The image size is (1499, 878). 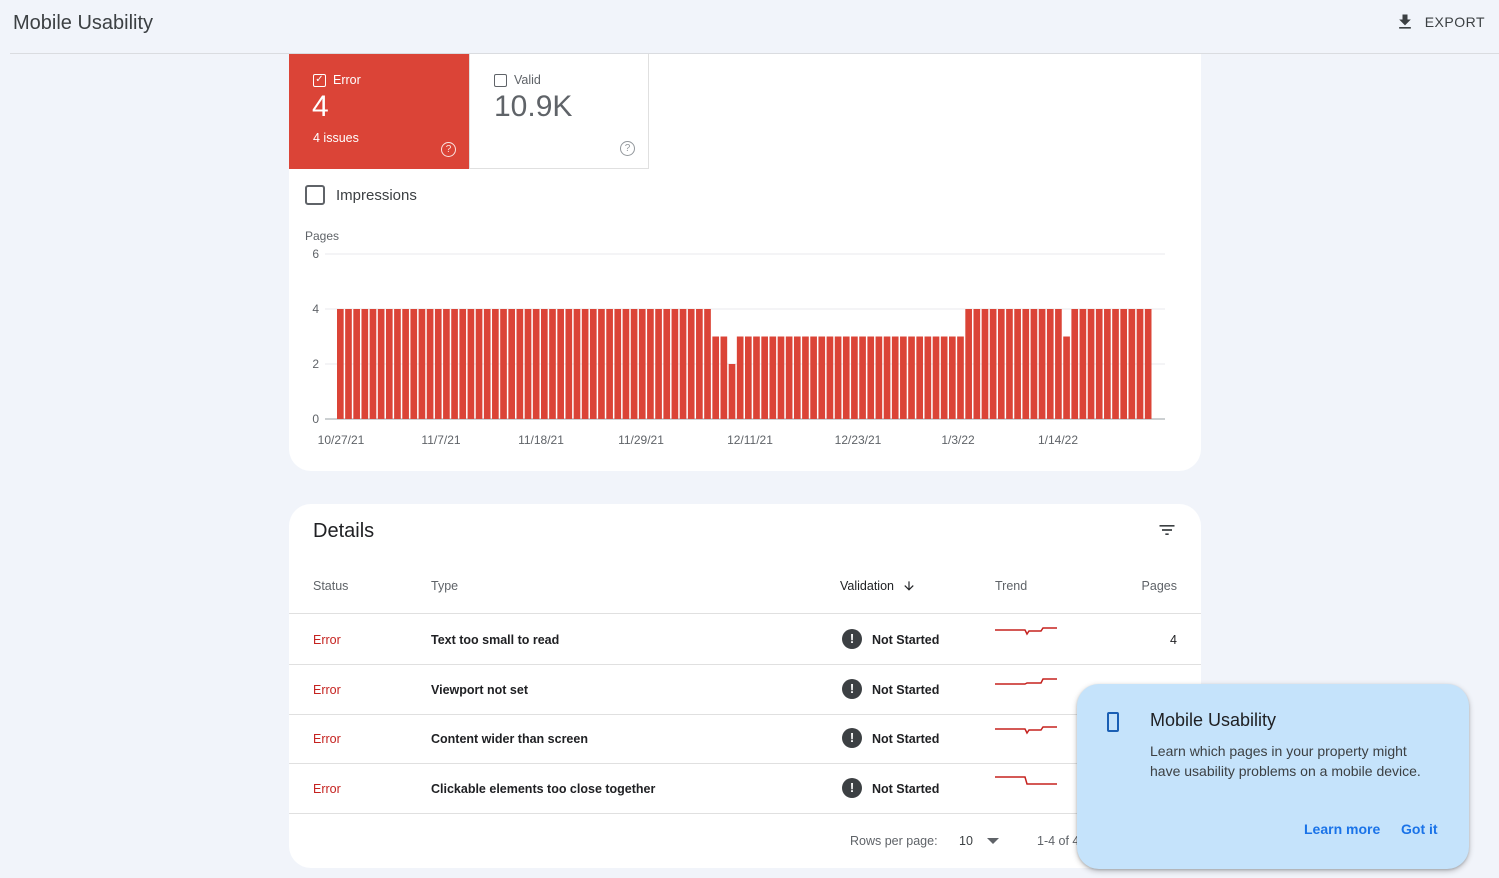 What do you see at coordinates (1404, 21) in the screenshot?
I see `download-icon` at bounding box center [1404, 21].